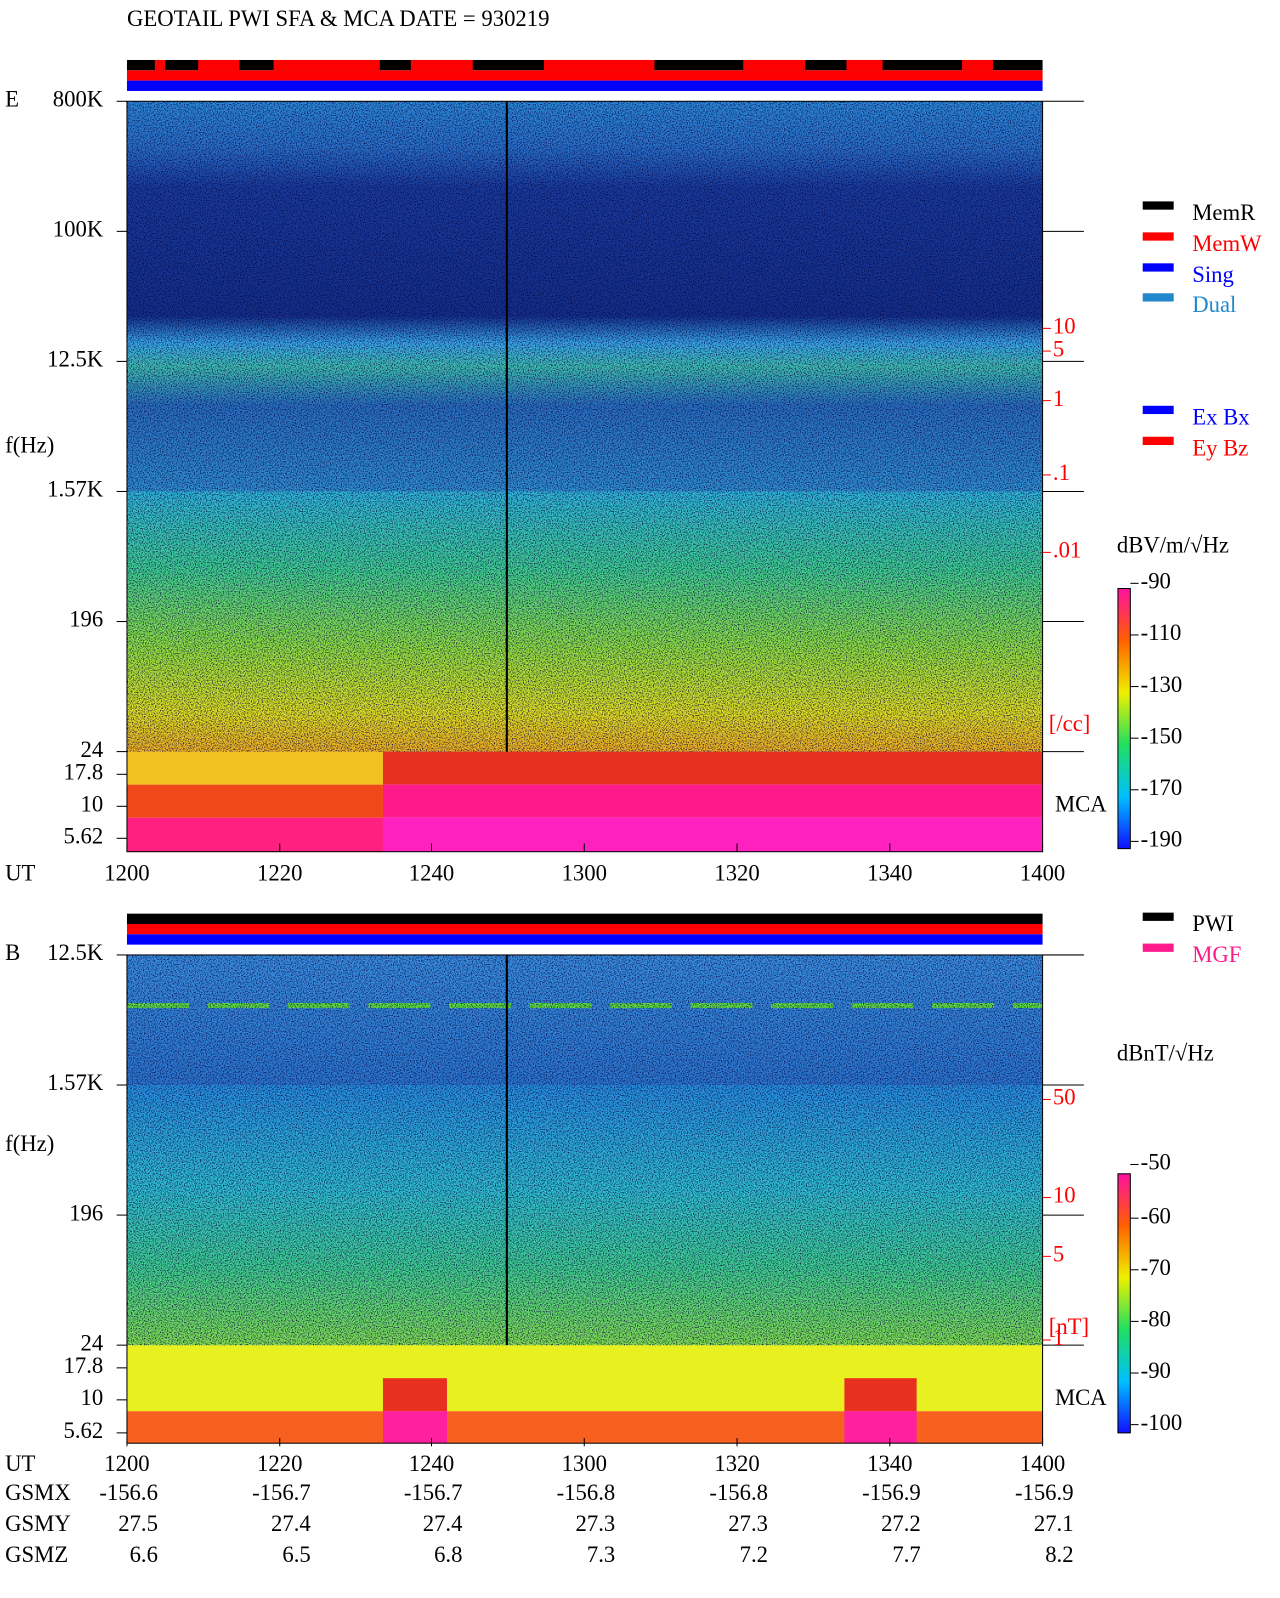  Describe the element at coordinates (38, 1523) in the screenshot. I see `orbit-label: GSMY` at that location.